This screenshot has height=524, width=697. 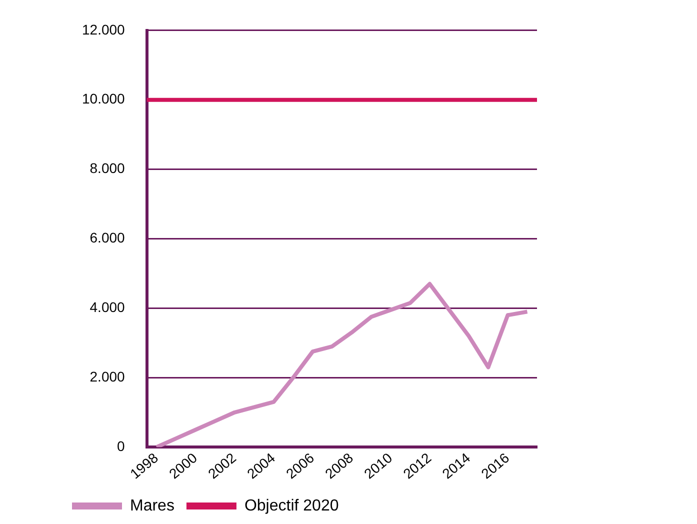 I want to click on y-tick-label: 10.000, so click(x=104, y=98).